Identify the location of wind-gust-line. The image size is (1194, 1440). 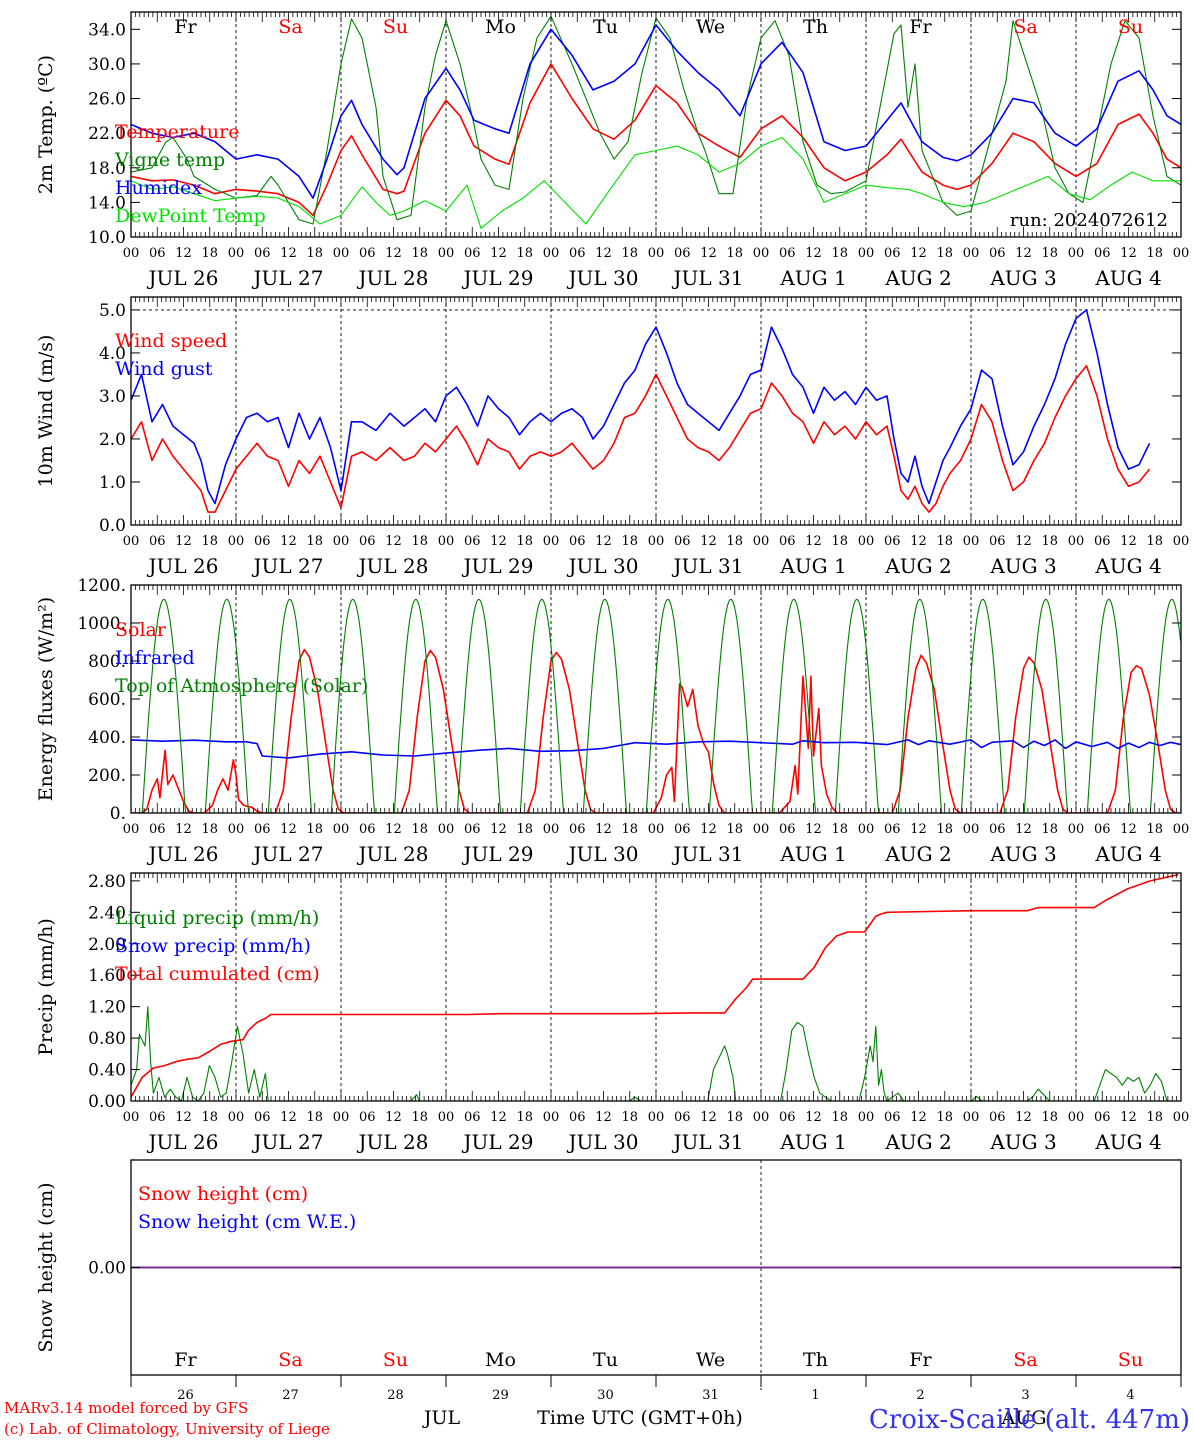
(641, 407).